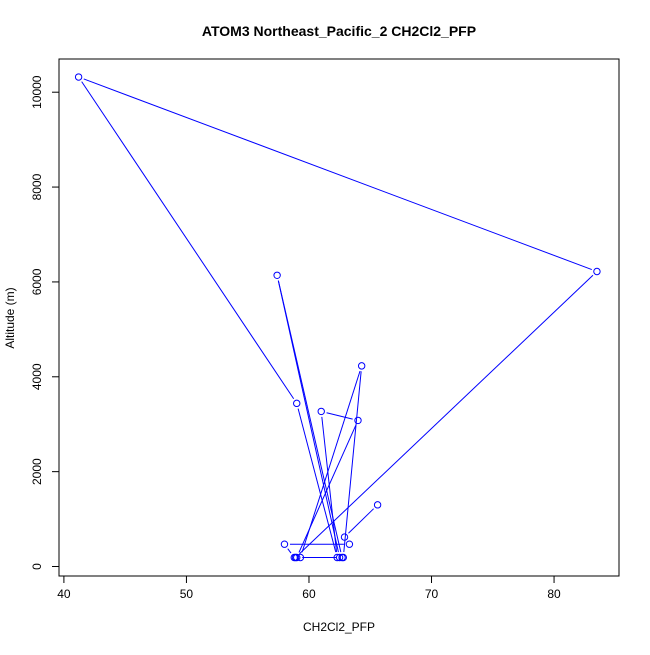  I want to click on y-tick-label: 0, so click(37, 566).